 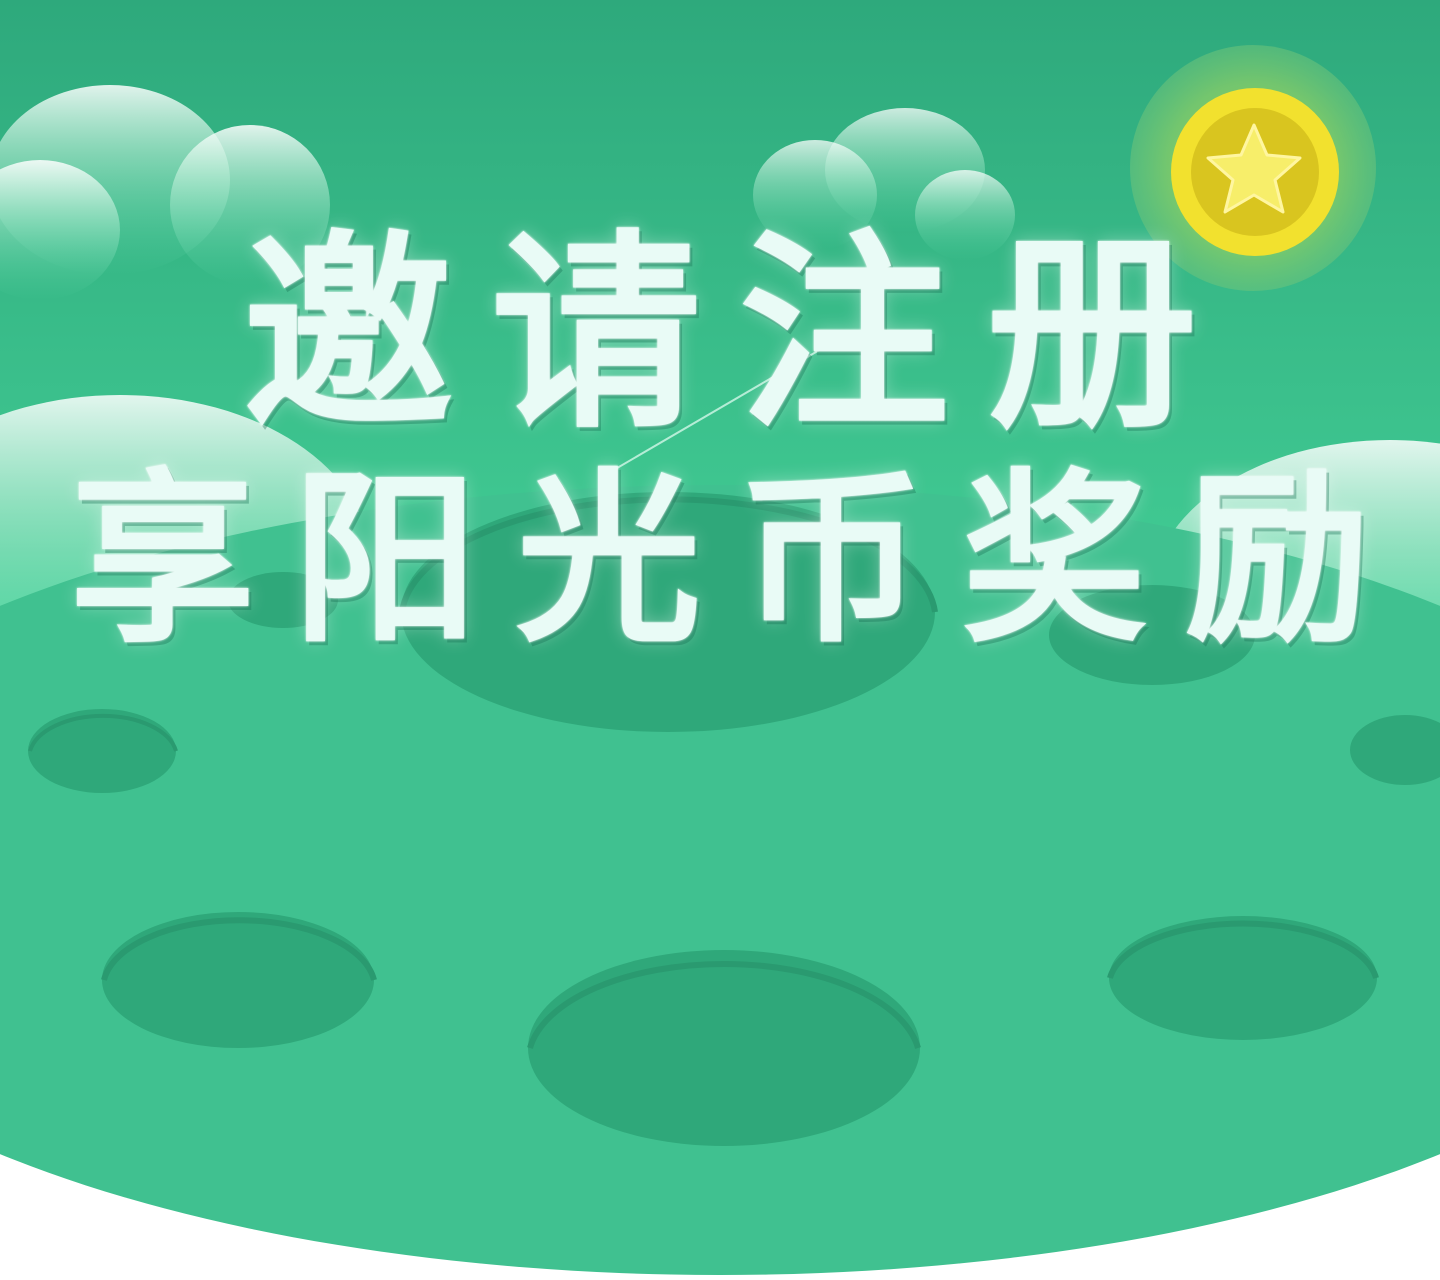 What do you see at coordinates (720, 408) in the screenshot?
I see `light-streak` at bounding box center [720, 408].